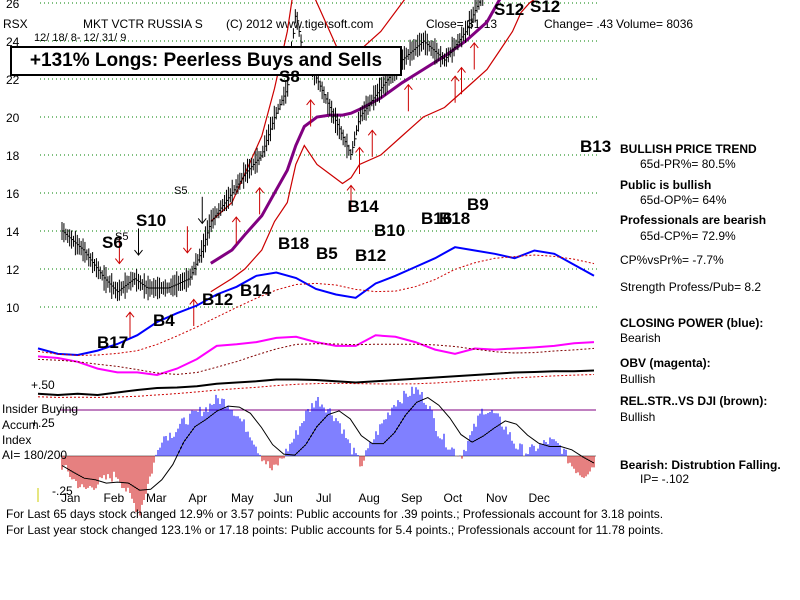  I want to click on cp-title: CLOSING POWER (blue):, so click(692, 323).